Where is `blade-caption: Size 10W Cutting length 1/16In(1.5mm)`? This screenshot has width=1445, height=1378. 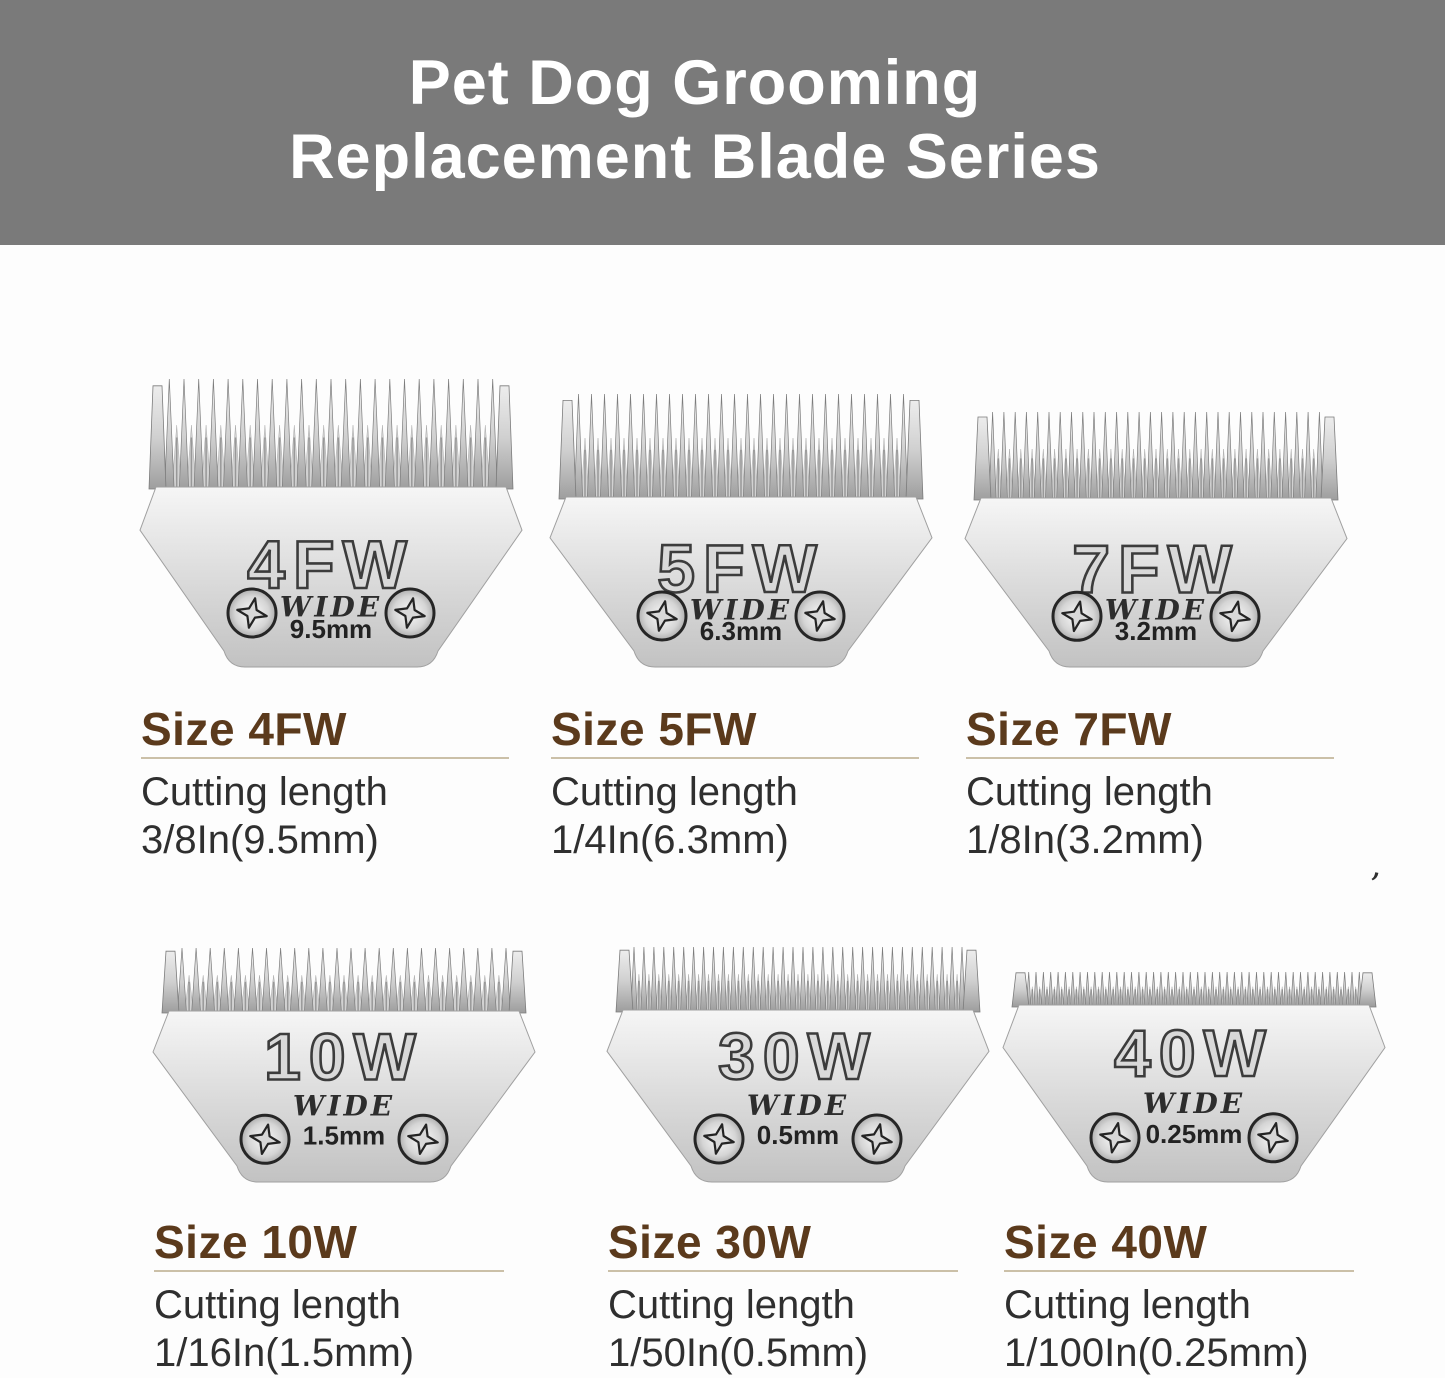 blade-caption: Size 10W Cutting length 1/16In(1.5mm) is located at coordinates (344, 1297).